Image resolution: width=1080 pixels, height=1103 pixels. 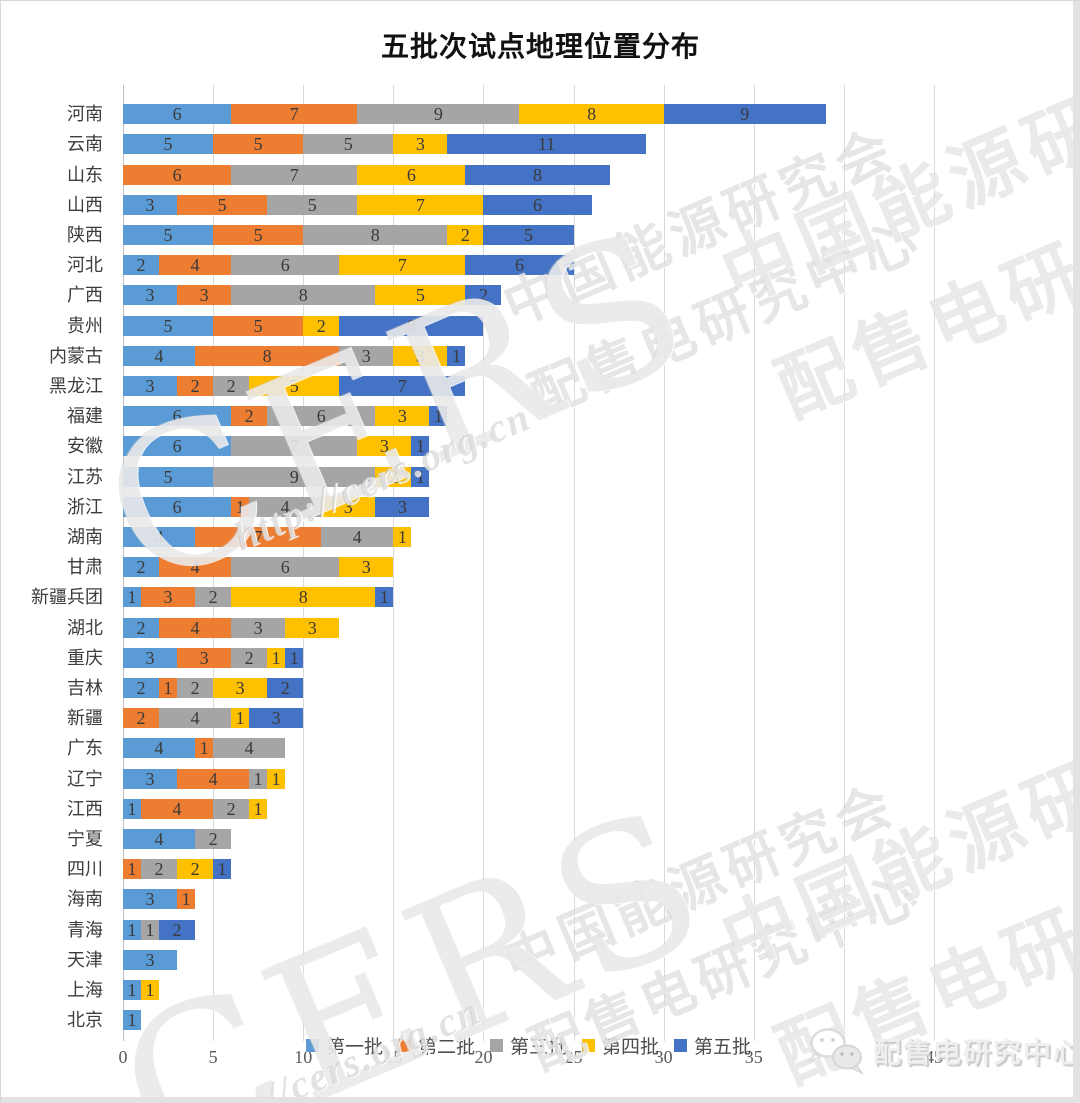 I want to click on x-tick-label: 45, so click(x=934, y=1057).